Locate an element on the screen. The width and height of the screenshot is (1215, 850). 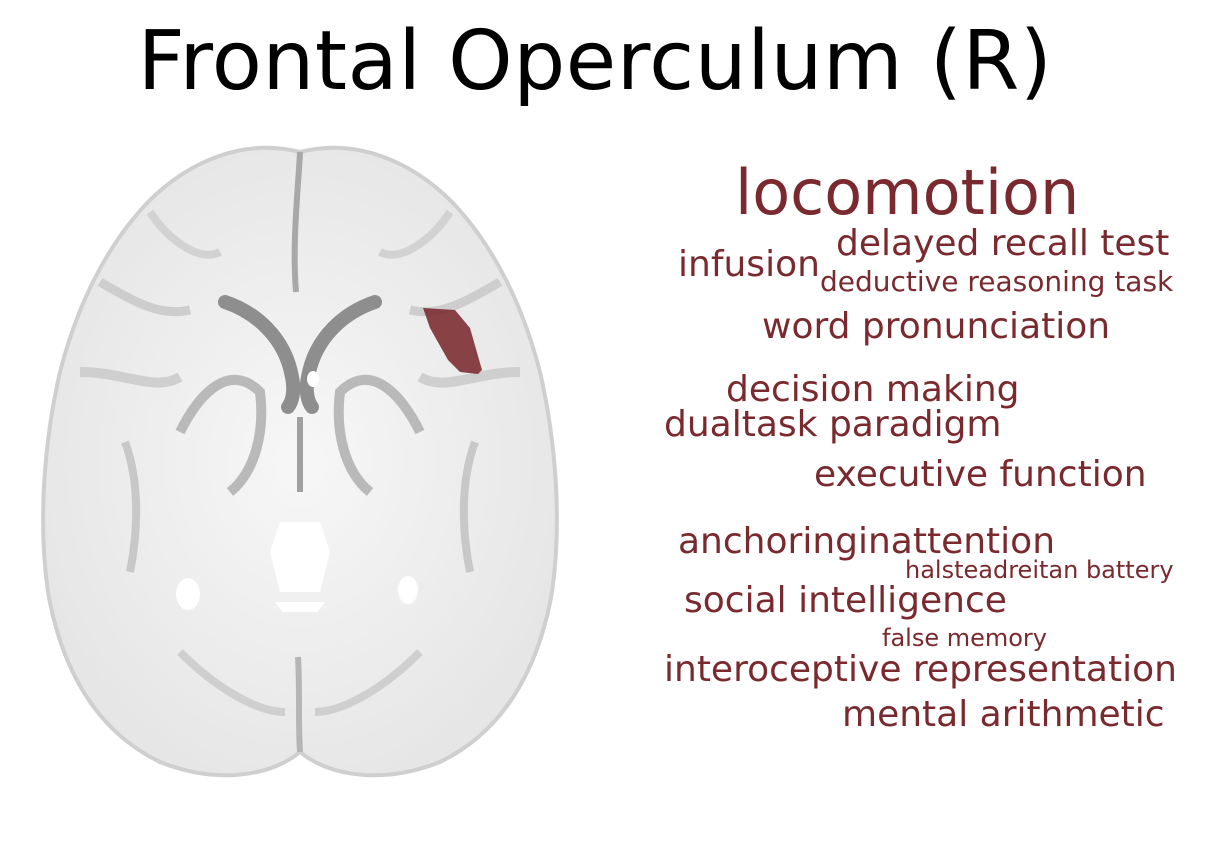
word-false-memory: false memory is located at coordinates (964, 638).